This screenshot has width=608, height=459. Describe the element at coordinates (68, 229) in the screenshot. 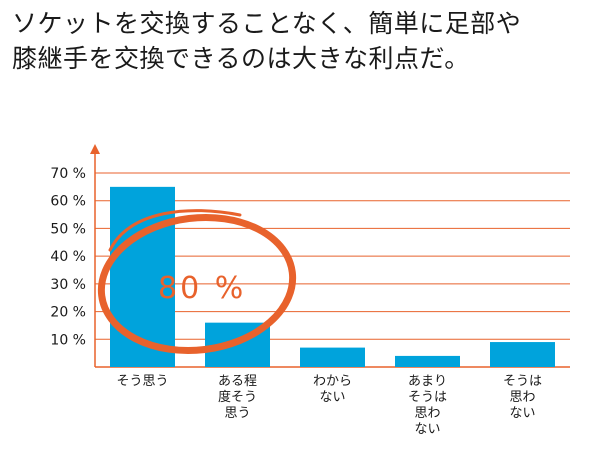

I see `y-tick-label: 50 %` at that location.